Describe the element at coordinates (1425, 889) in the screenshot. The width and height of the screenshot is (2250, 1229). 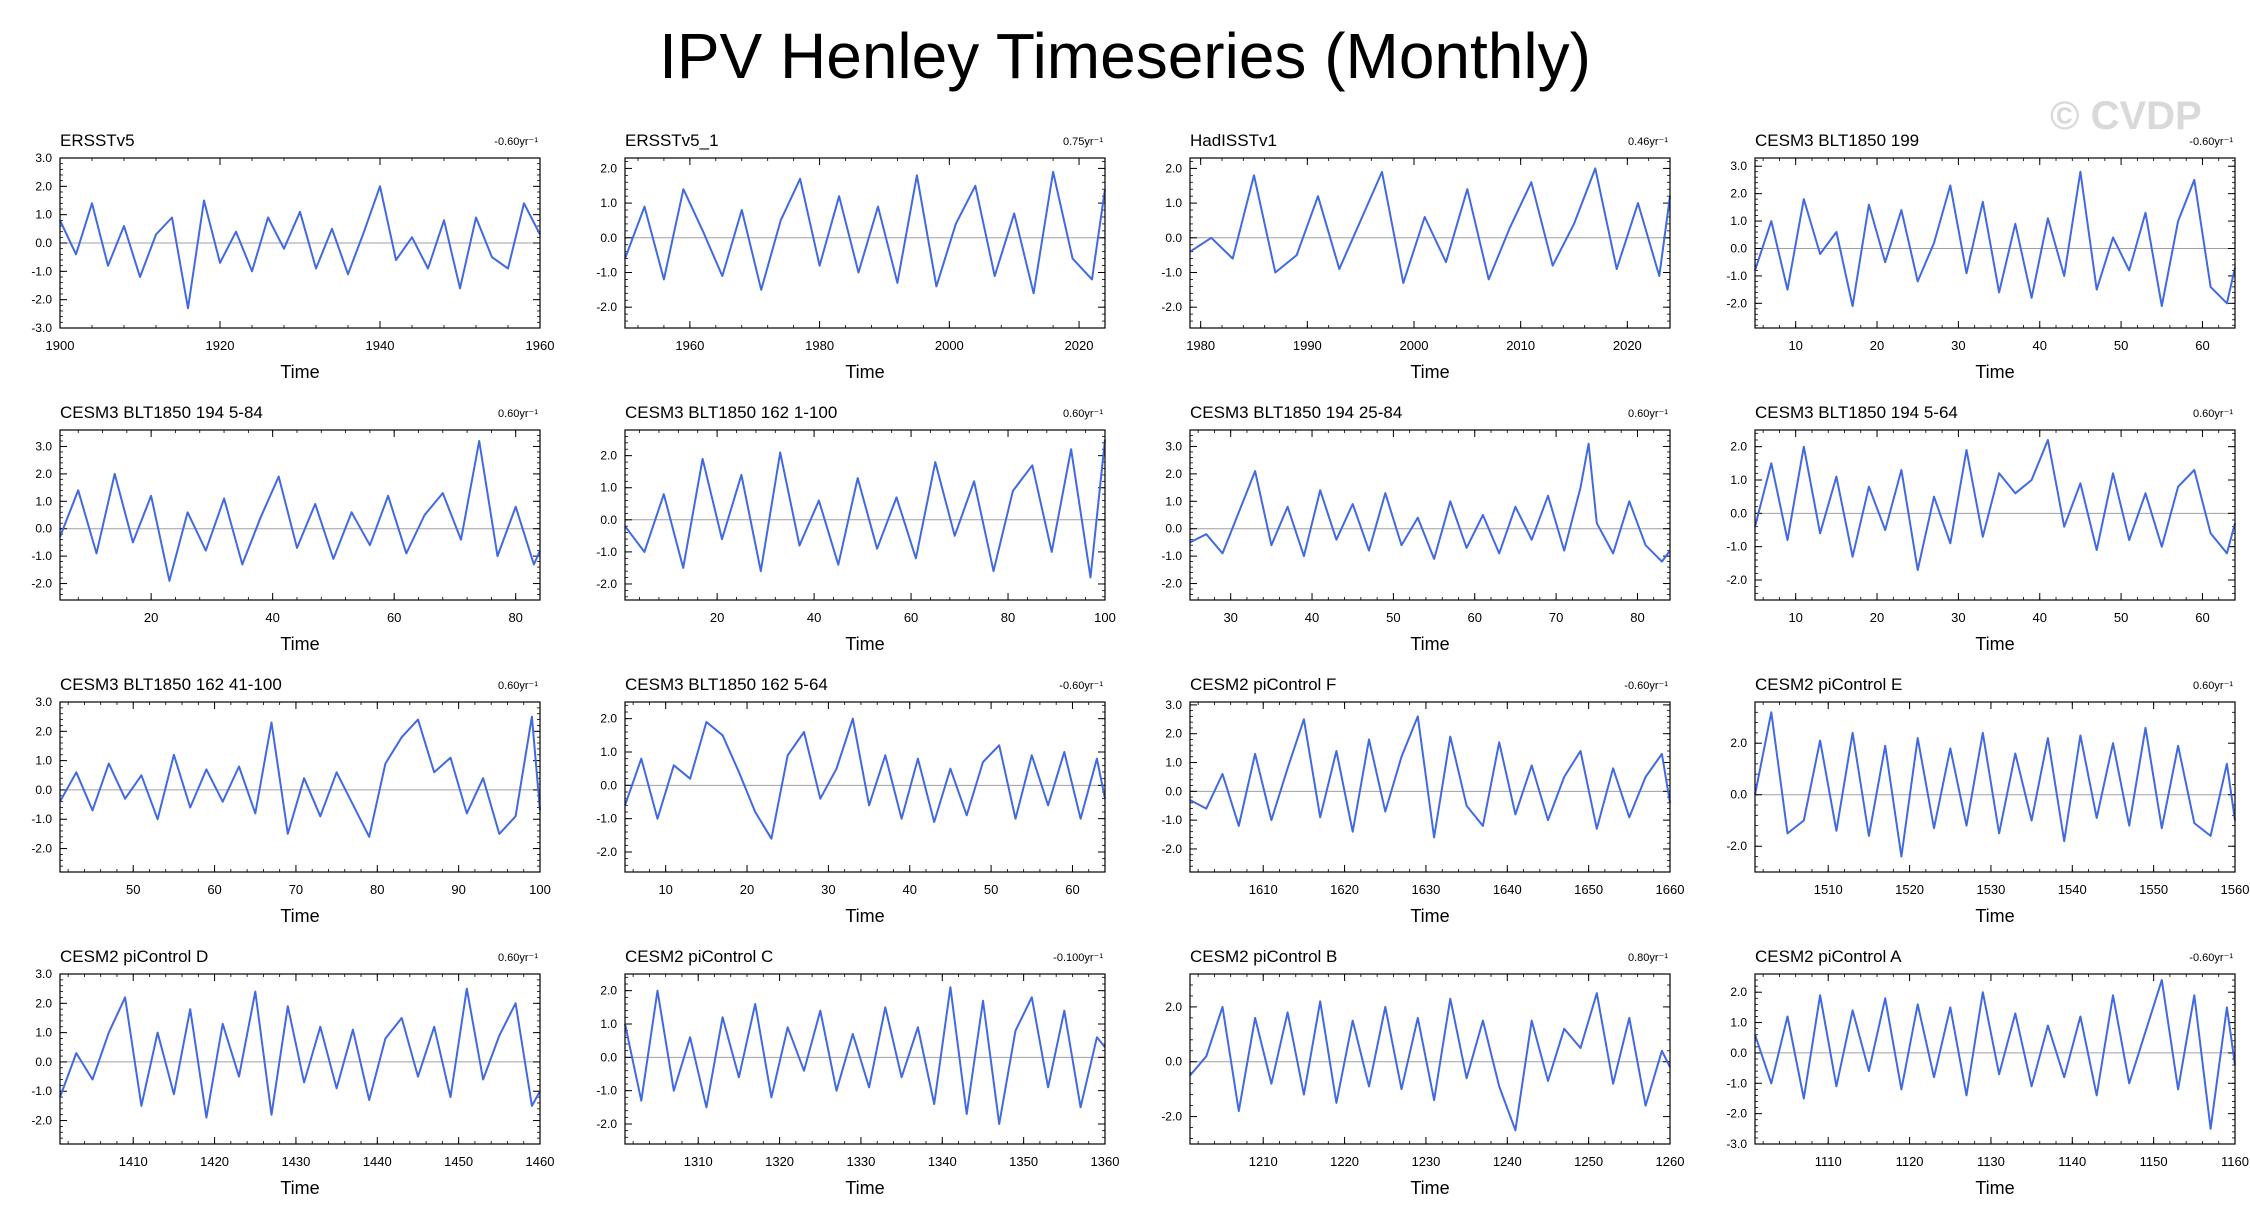
I see `x-tick-label: 1630` at that location.